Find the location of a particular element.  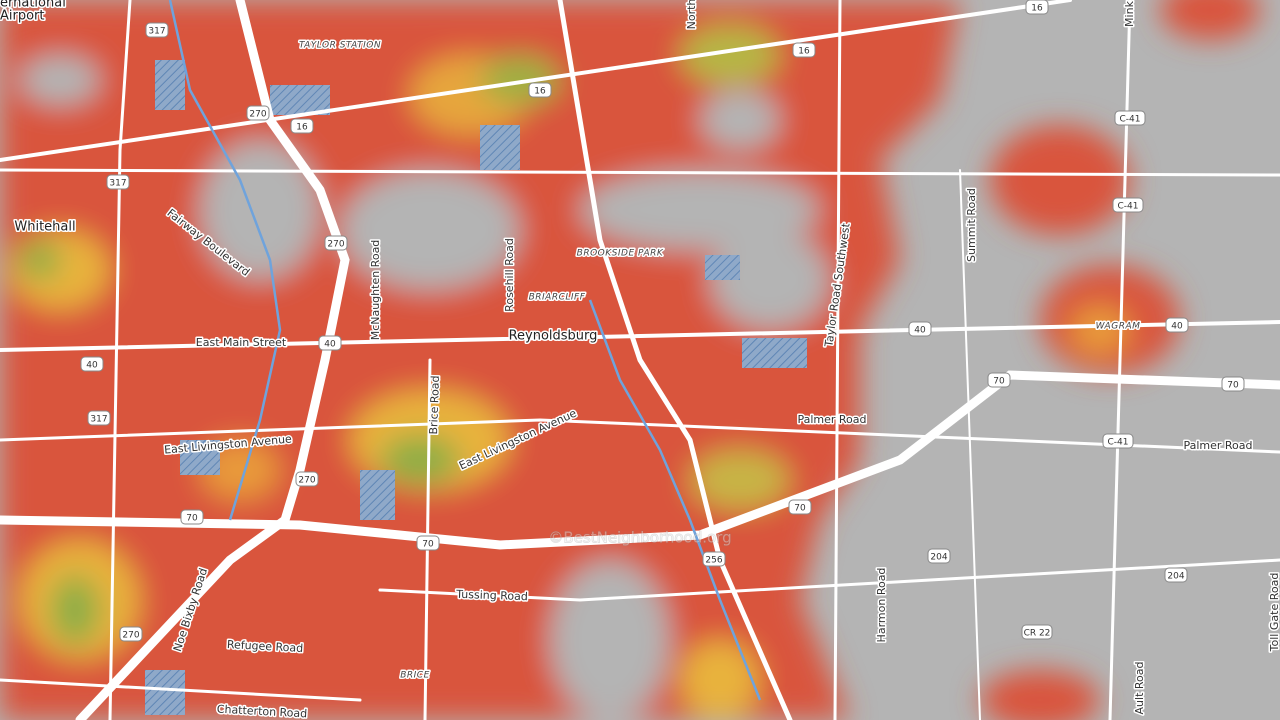

airport-label: Airport is located at coordinates (22, 16).